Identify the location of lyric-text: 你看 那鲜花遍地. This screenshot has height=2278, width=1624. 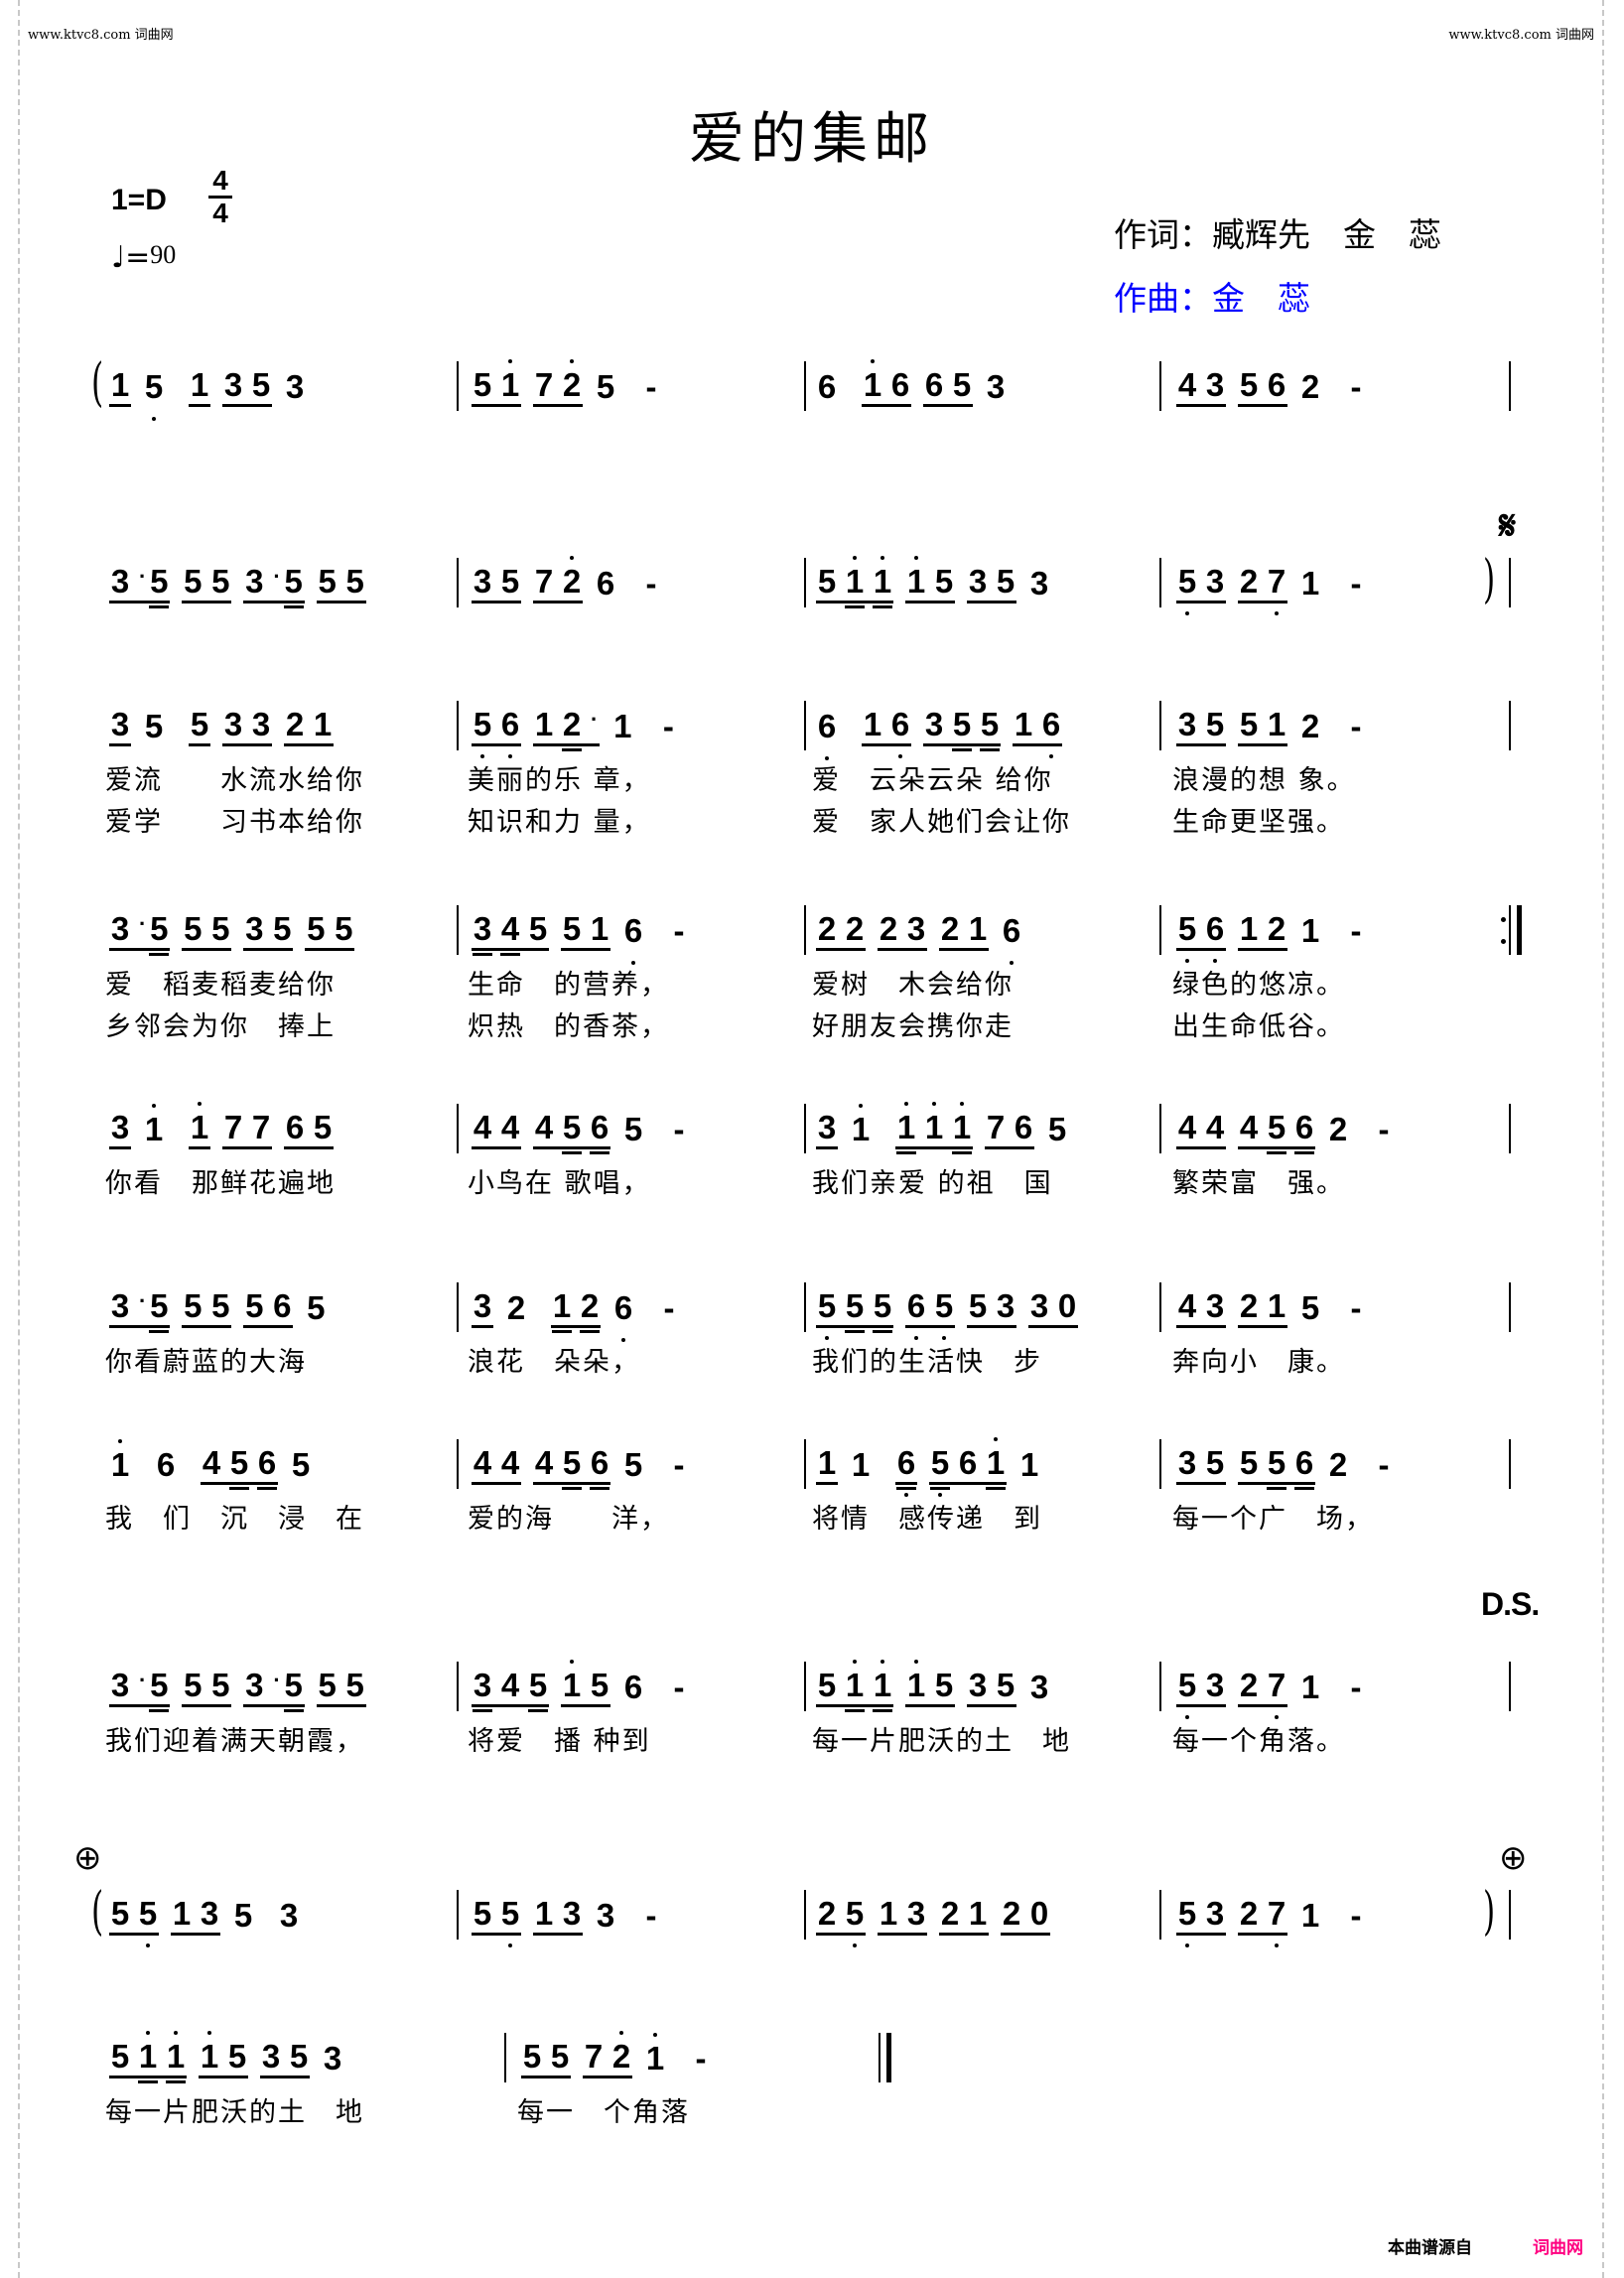
(220, 1183).